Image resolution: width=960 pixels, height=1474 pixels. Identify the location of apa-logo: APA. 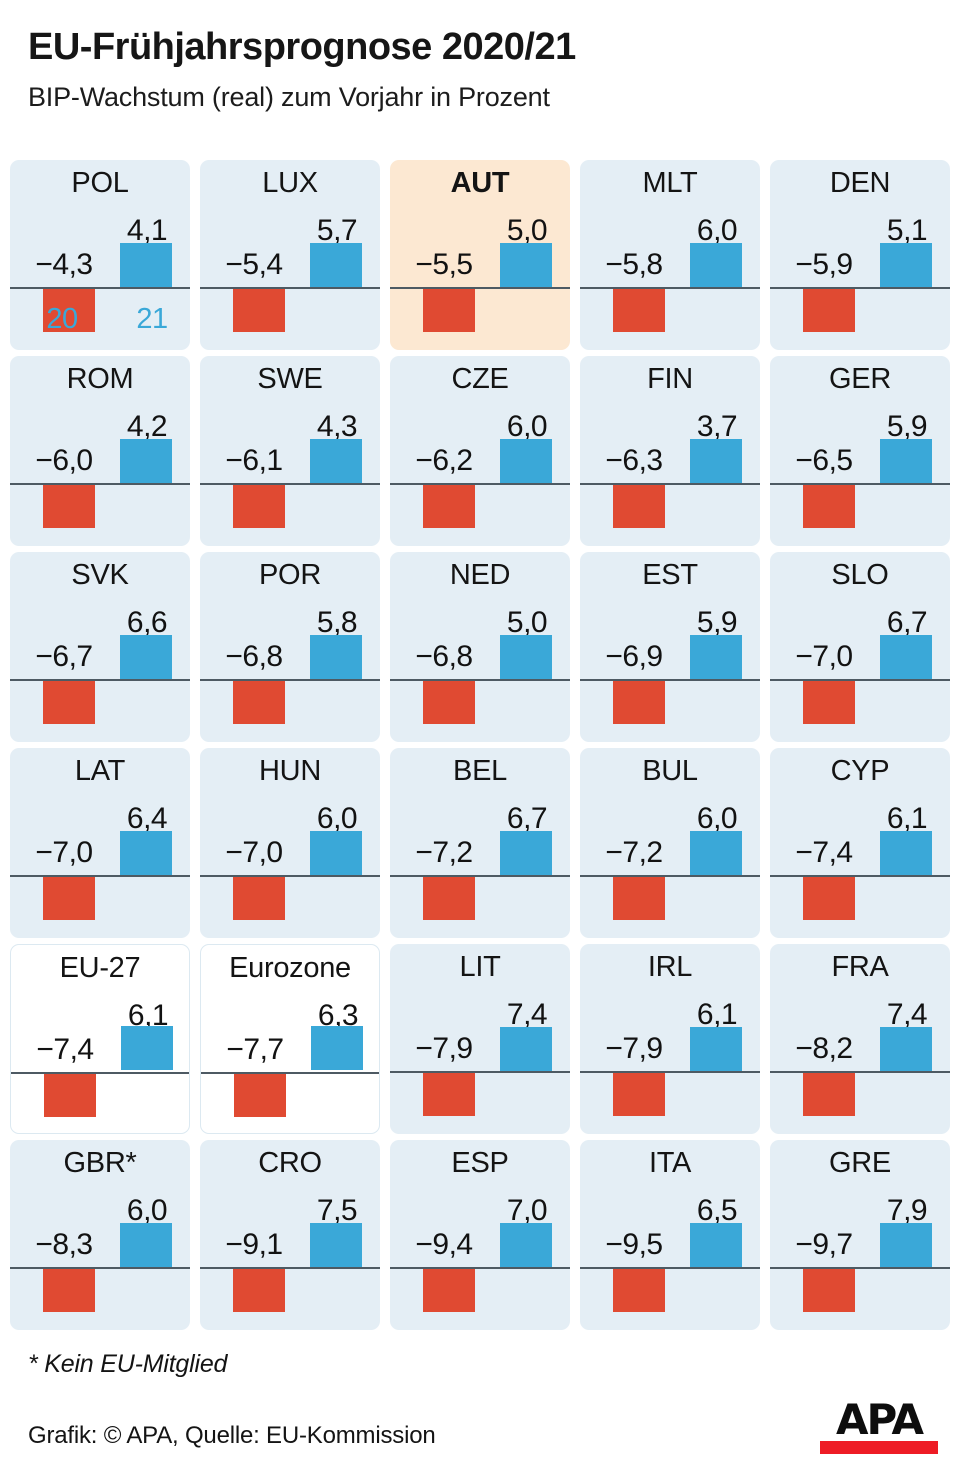
(879, 1424).